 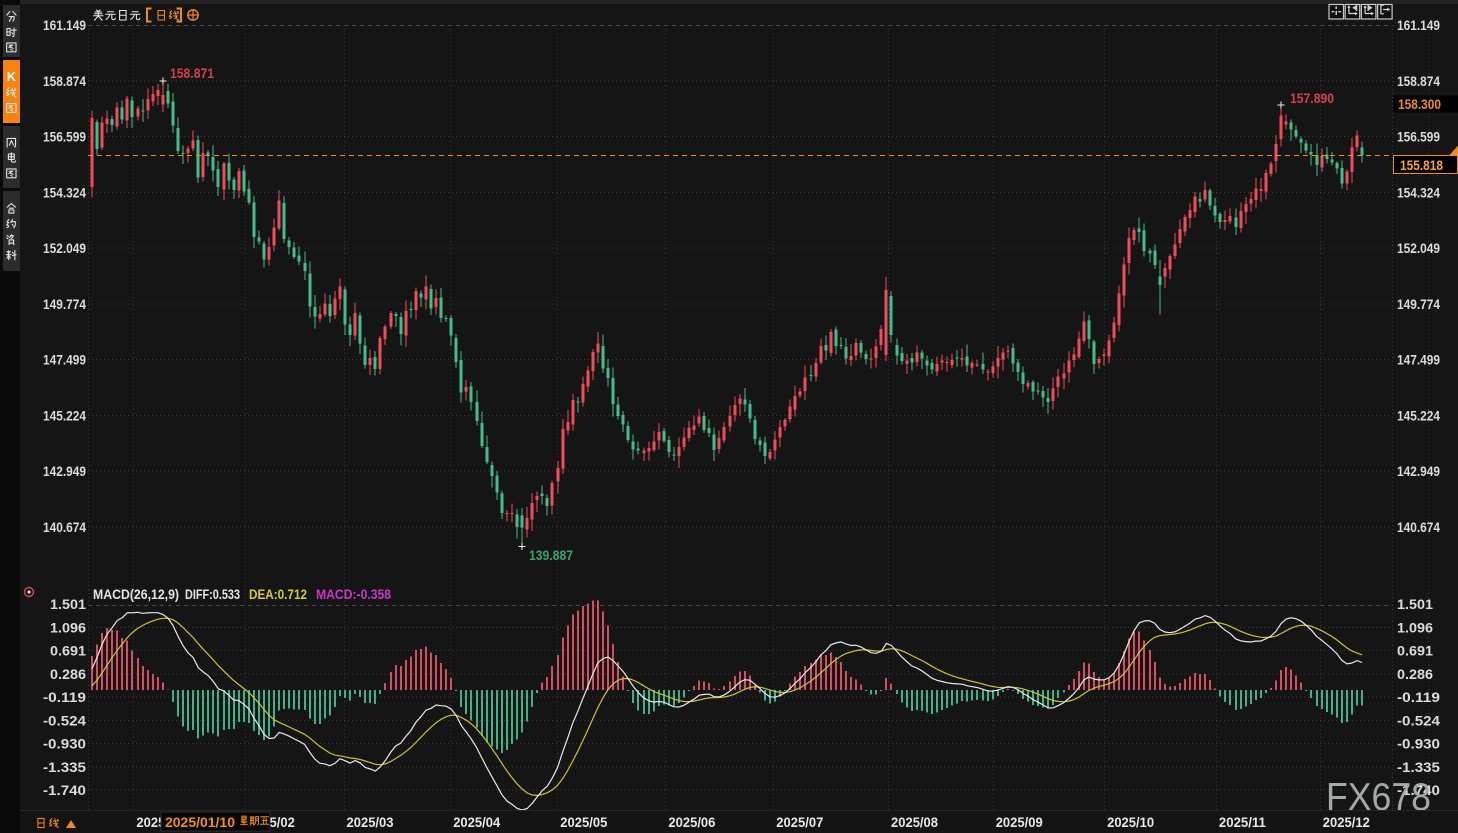 I want to click on svg-text: 2025/03, so click(x=370, y=822).